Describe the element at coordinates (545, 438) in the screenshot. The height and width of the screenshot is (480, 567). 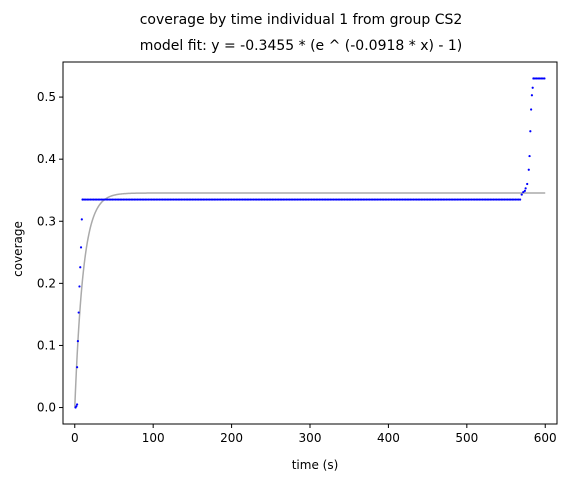
I see `x-tick-label: 600` at that location.